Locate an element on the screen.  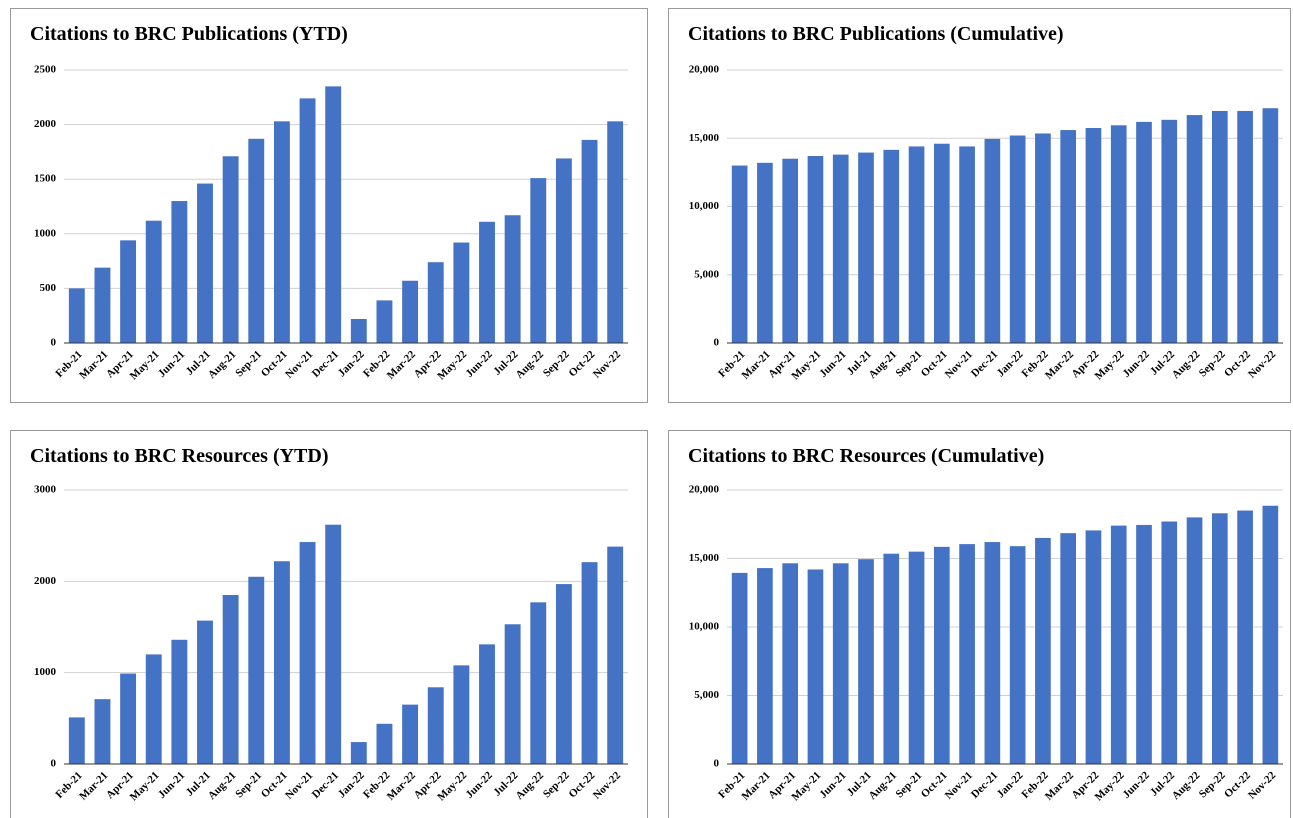
y-tick-label: 500 is located at coordinates (48, 288).